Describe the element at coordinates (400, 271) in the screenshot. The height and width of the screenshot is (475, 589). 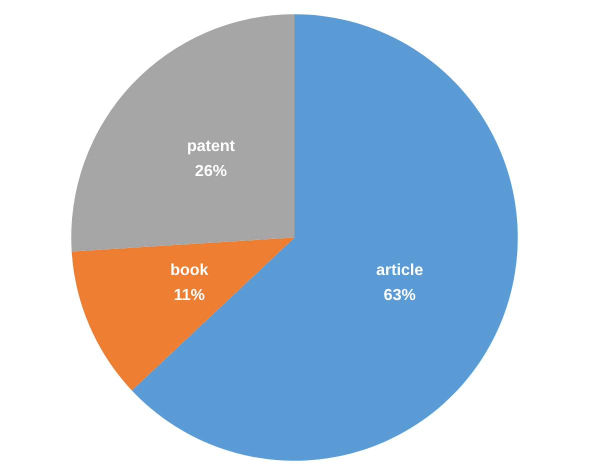
I see `slice-label: article` at that location.